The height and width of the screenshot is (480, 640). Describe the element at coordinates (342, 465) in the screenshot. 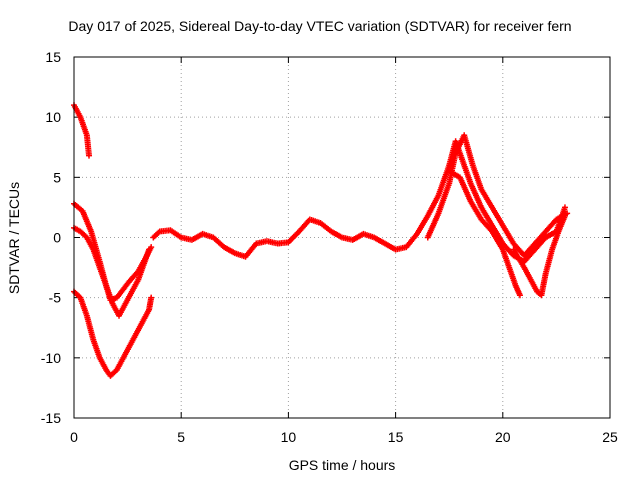

I see `x-axis-label: GPS time / hours` at that location.